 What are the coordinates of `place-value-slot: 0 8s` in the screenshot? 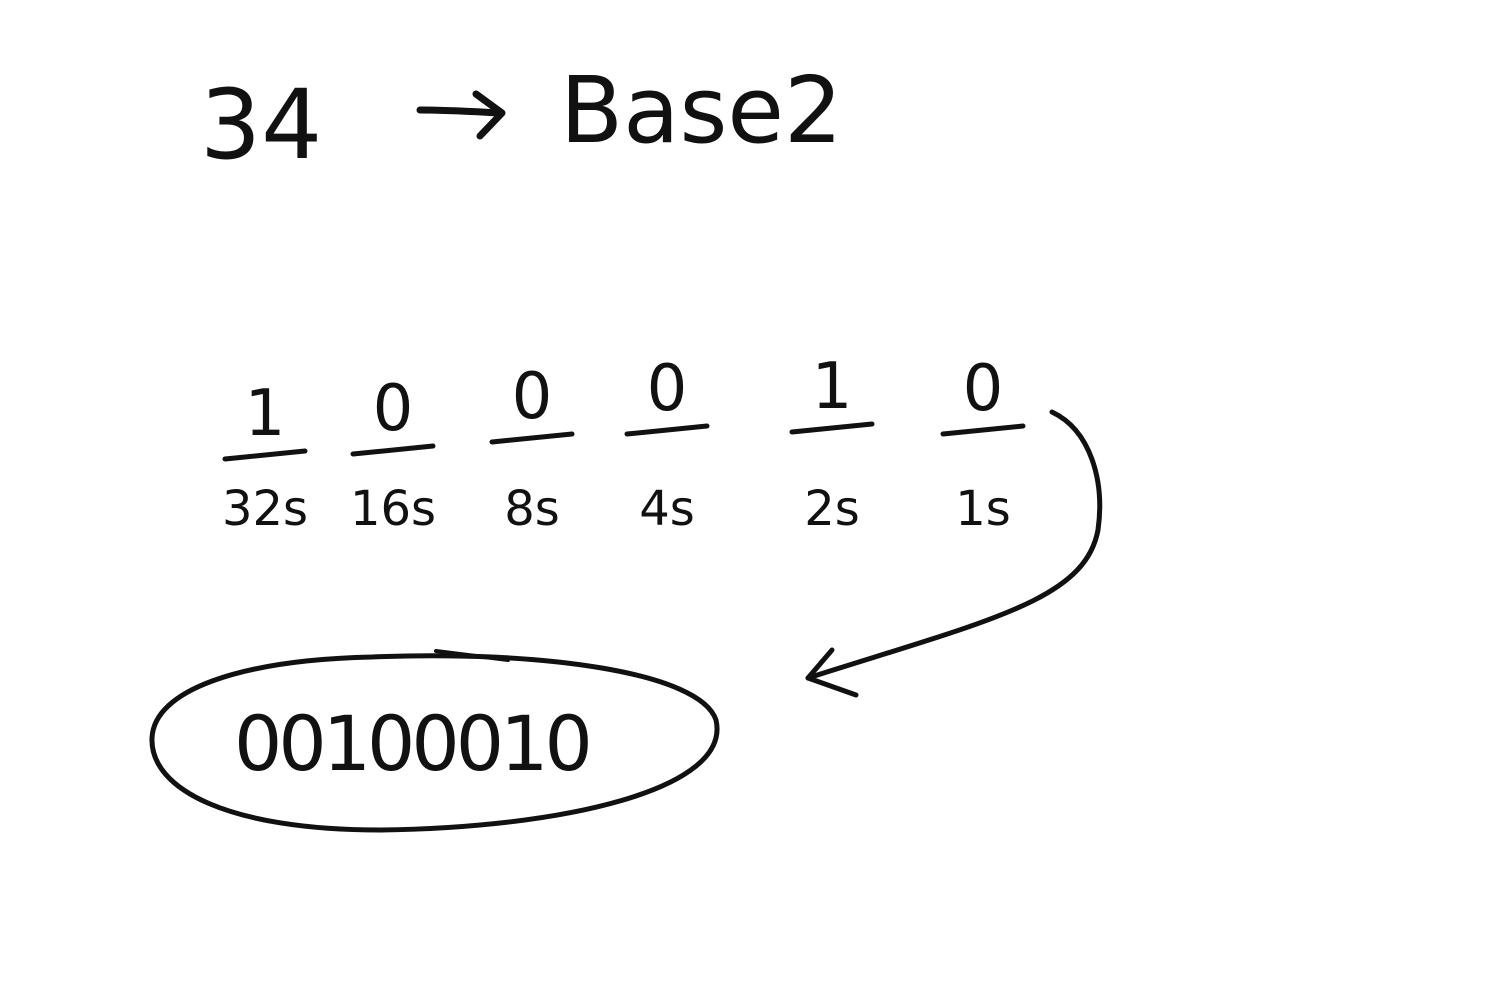 It's located at (532, 448).